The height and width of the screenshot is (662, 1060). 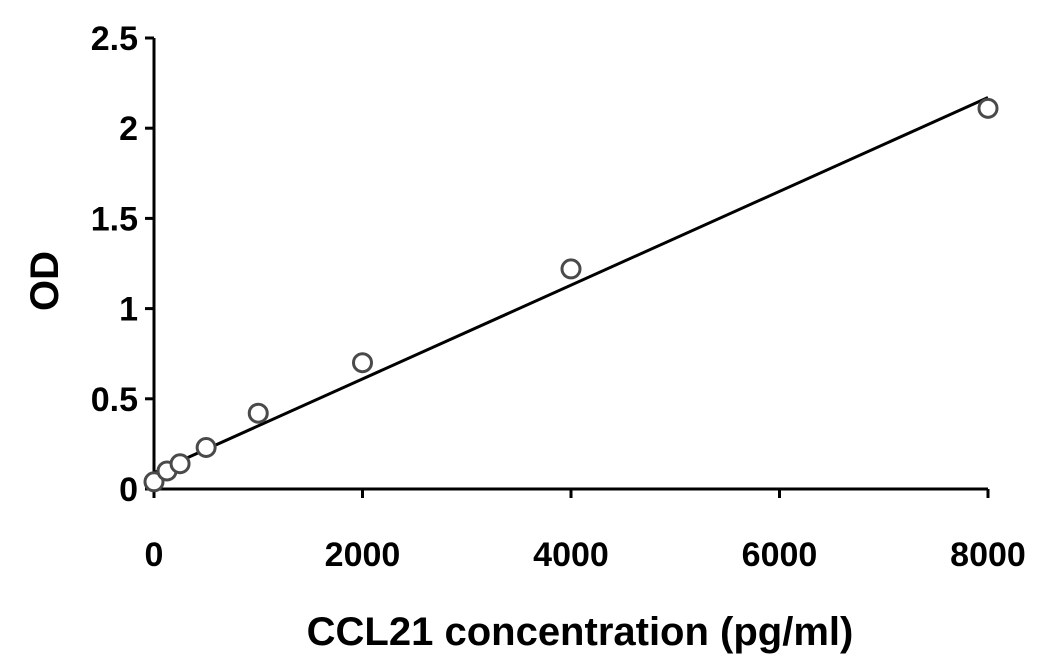 What do you see at coordinates (154, 555) in the screenshot?
I see `x-tick-label: 0` at bounding box center [154, 555].